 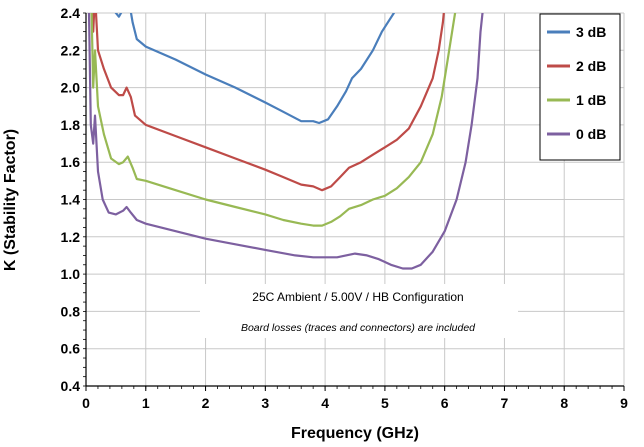 I want to click on annotation-main: 25C Ambient / 5.00V / HB Configuration, so click(x=357, y=297).